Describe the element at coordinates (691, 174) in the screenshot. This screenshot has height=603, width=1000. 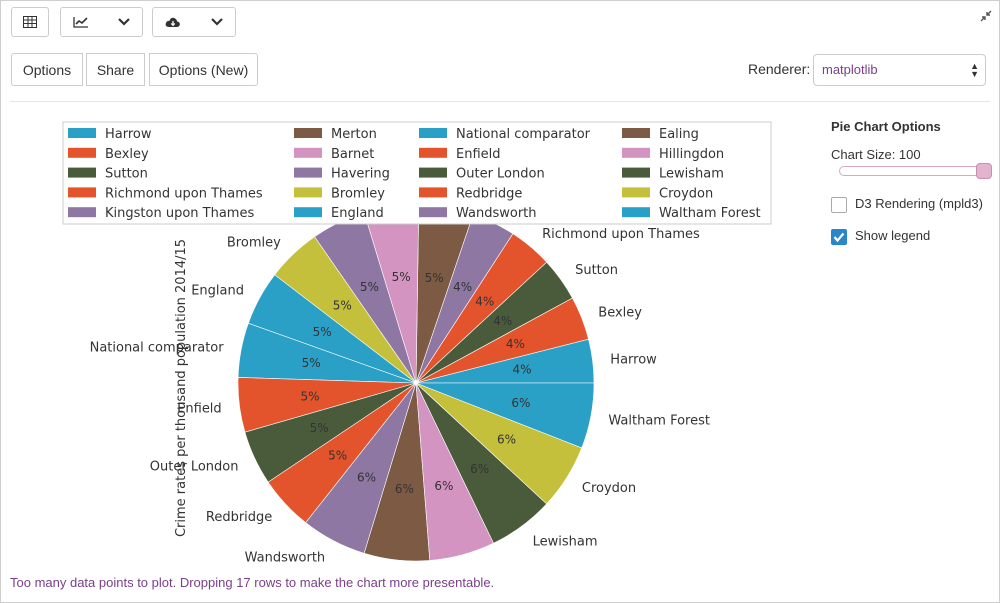
I see `legend-entry: Lewisham` at that location.